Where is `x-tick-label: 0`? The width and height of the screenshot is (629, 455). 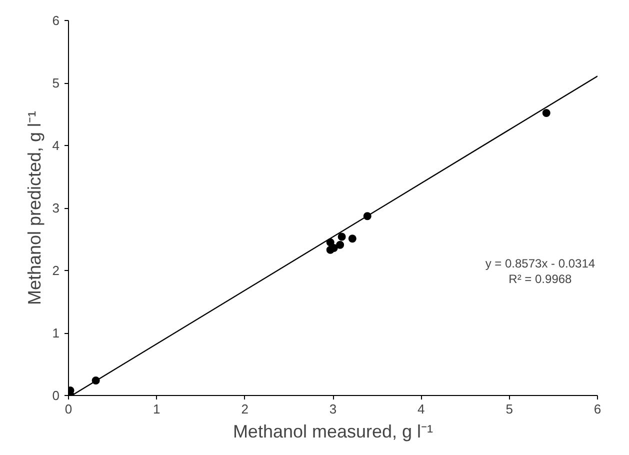
x-tick-label: 0 is located at coordinates (68, 409).